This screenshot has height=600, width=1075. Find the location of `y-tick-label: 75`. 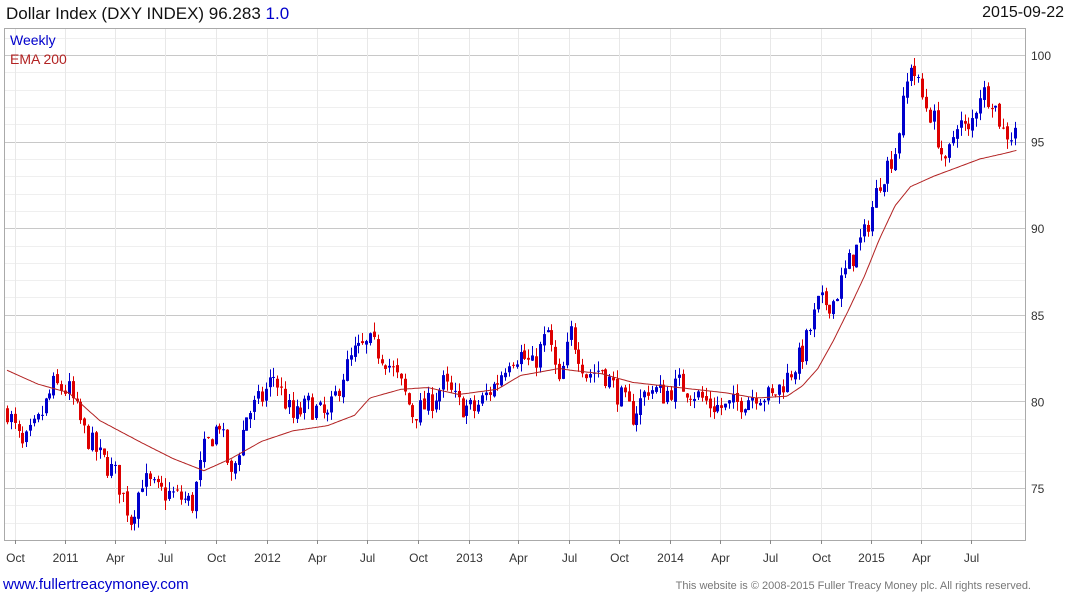

y-tick-label: 75 is located at coordinates (1038, 489).